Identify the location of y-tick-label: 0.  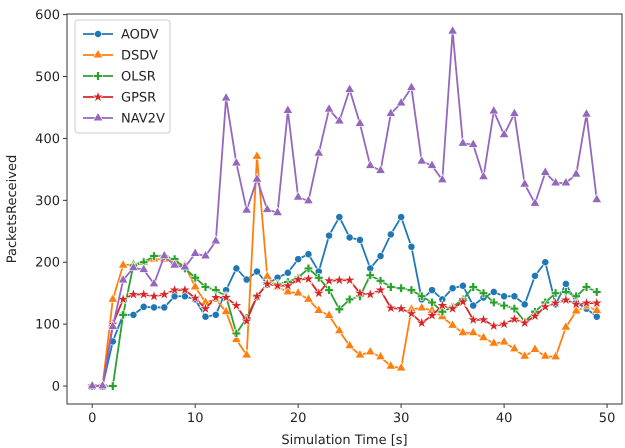
(56, 387).